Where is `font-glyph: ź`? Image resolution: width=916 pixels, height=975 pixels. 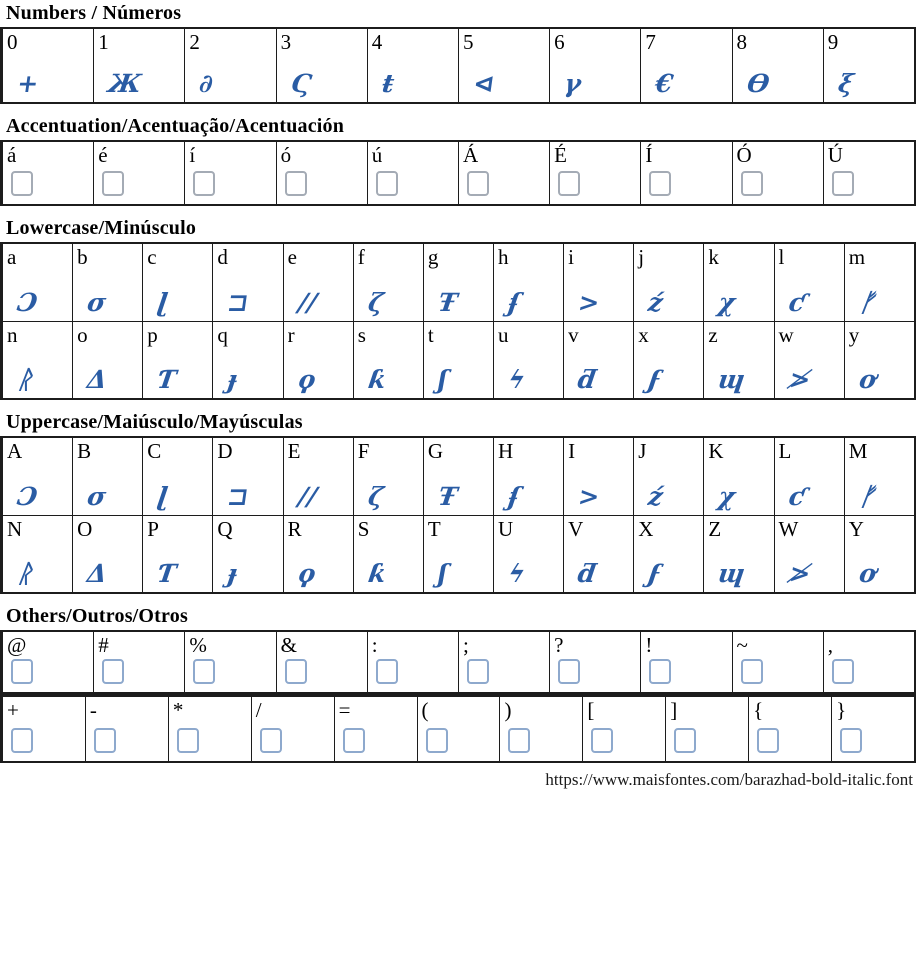
font-glyph: ź is located at coordinates (655, 496).